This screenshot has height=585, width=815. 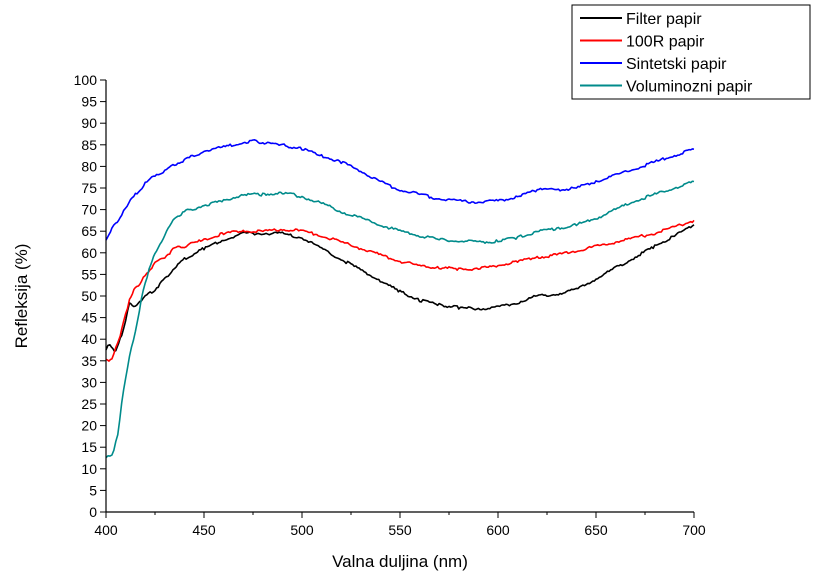 What do you see at coordinates (93, 490) in the screenshot?
I see `y-tick-label: 5` at bounding box center [93, 490].